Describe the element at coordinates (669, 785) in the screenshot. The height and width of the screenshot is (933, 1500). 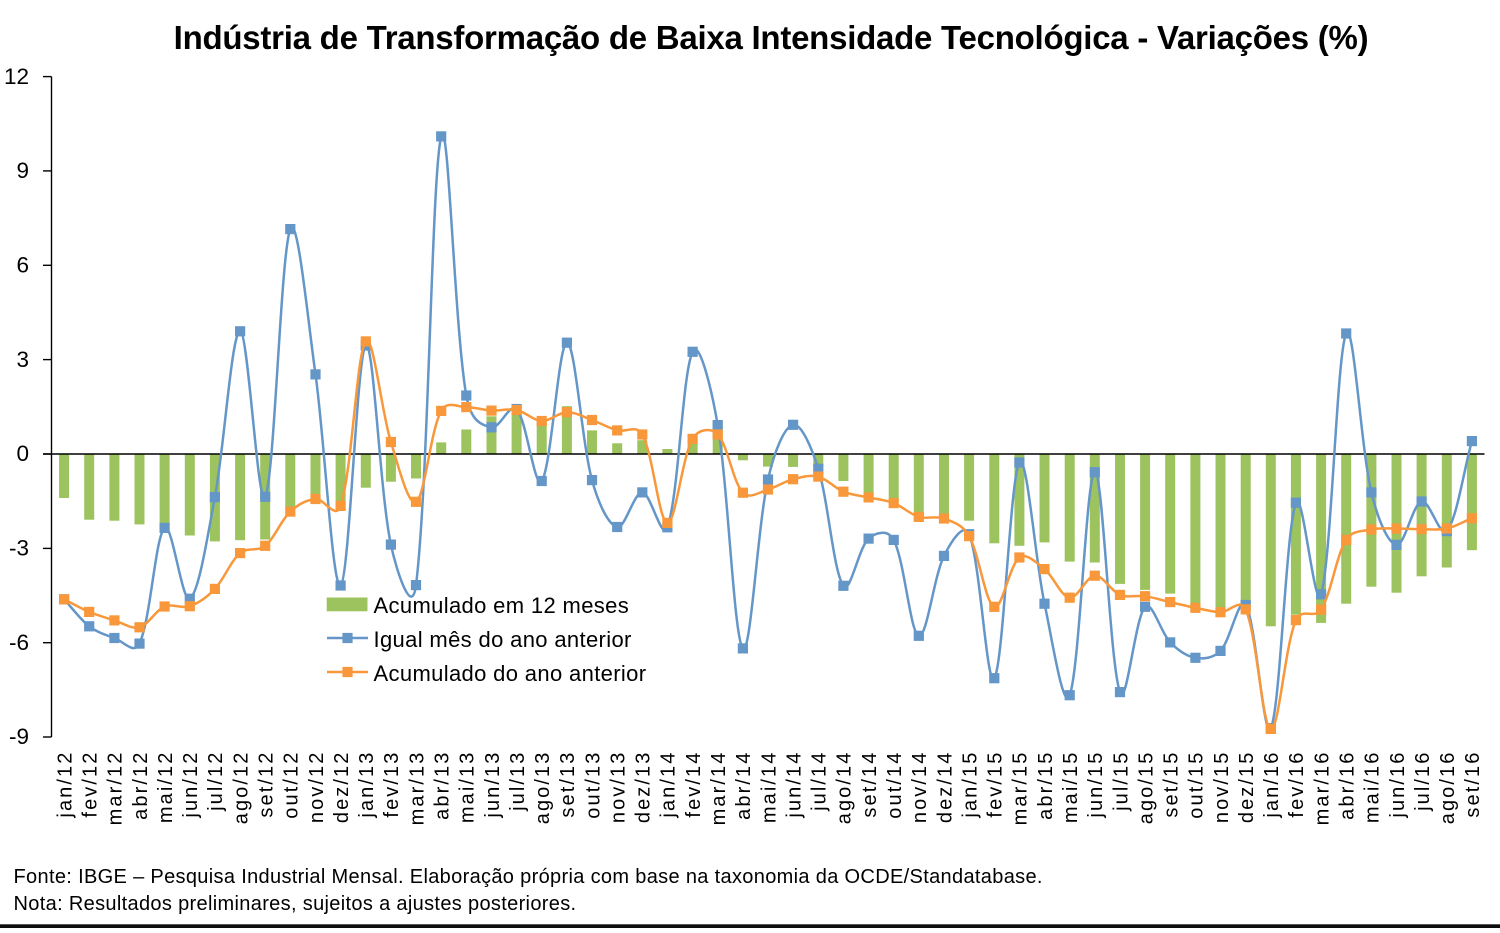
I see `svg-text: jan/14` at that location.